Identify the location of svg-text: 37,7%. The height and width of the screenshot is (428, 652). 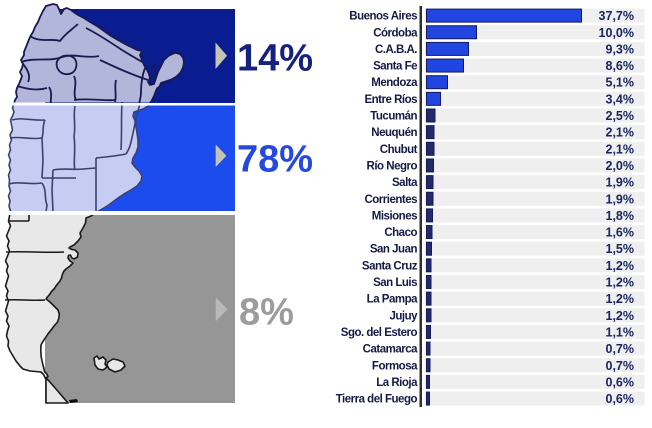
(616, 16).